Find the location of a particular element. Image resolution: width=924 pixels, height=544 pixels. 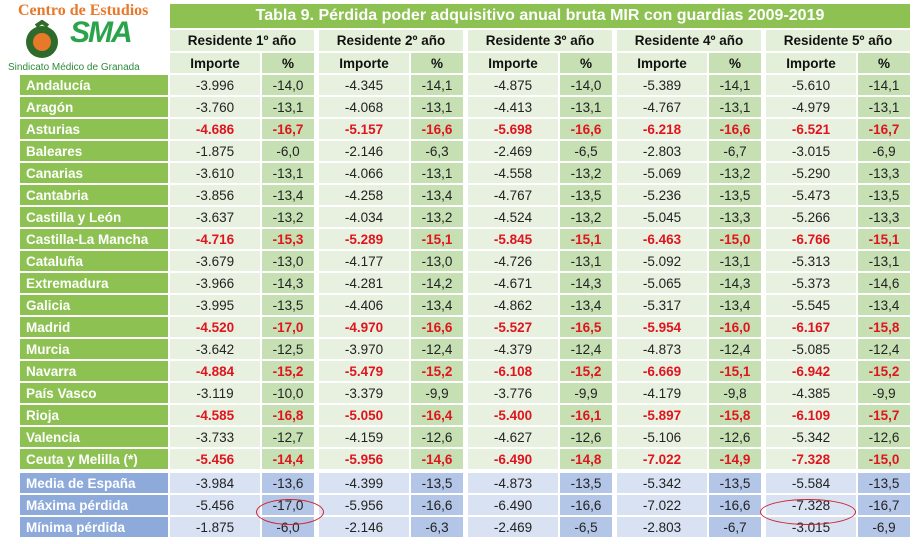

importe-cell: -2.146 is located at coordinates (362, 151).